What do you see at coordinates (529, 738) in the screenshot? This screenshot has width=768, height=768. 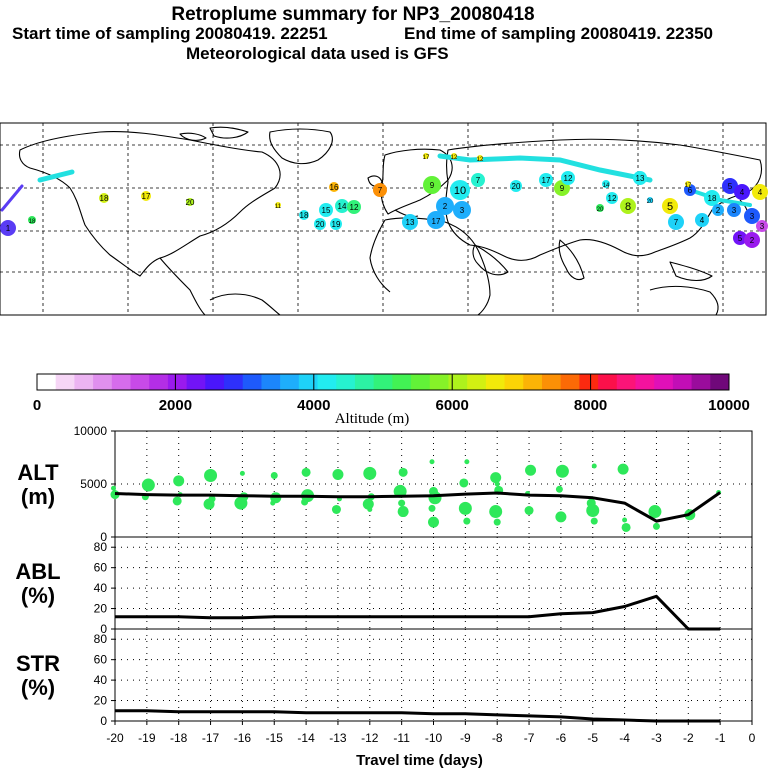 I see `x-tick-label: -7` at bounding box center [529, 738].